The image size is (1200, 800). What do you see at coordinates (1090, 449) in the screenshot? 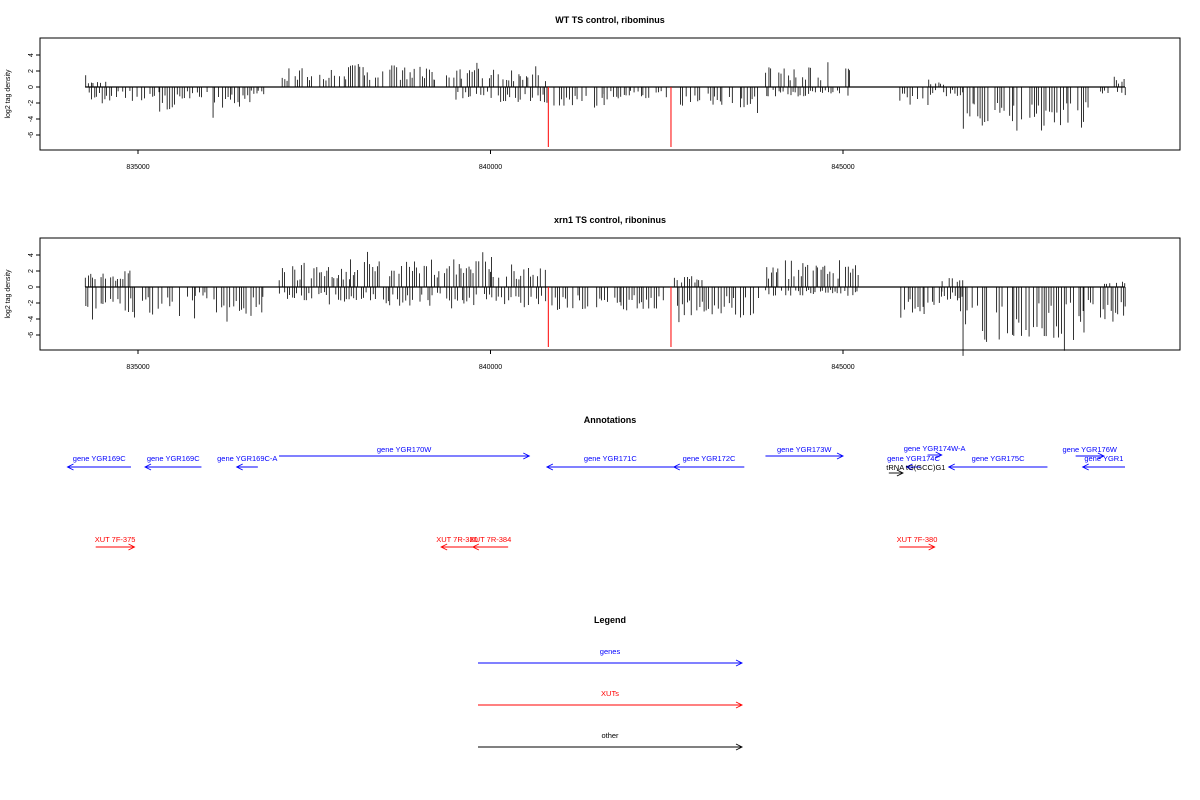
I see `gene-label: gene YGR176W` at bounding box center [1090, 449].